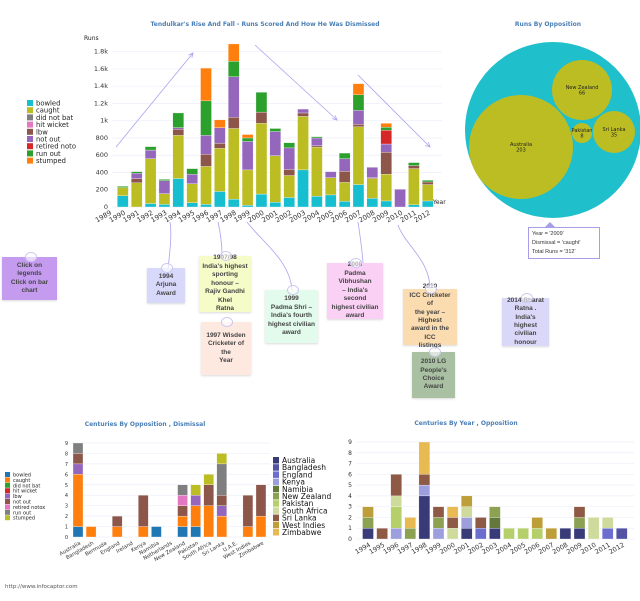 The image size is (640, 601). What do you see at coordinates (297, 489) in the screenshot?
I see `legend-item-namibia: Namibia` at bounding box center [297, 489].